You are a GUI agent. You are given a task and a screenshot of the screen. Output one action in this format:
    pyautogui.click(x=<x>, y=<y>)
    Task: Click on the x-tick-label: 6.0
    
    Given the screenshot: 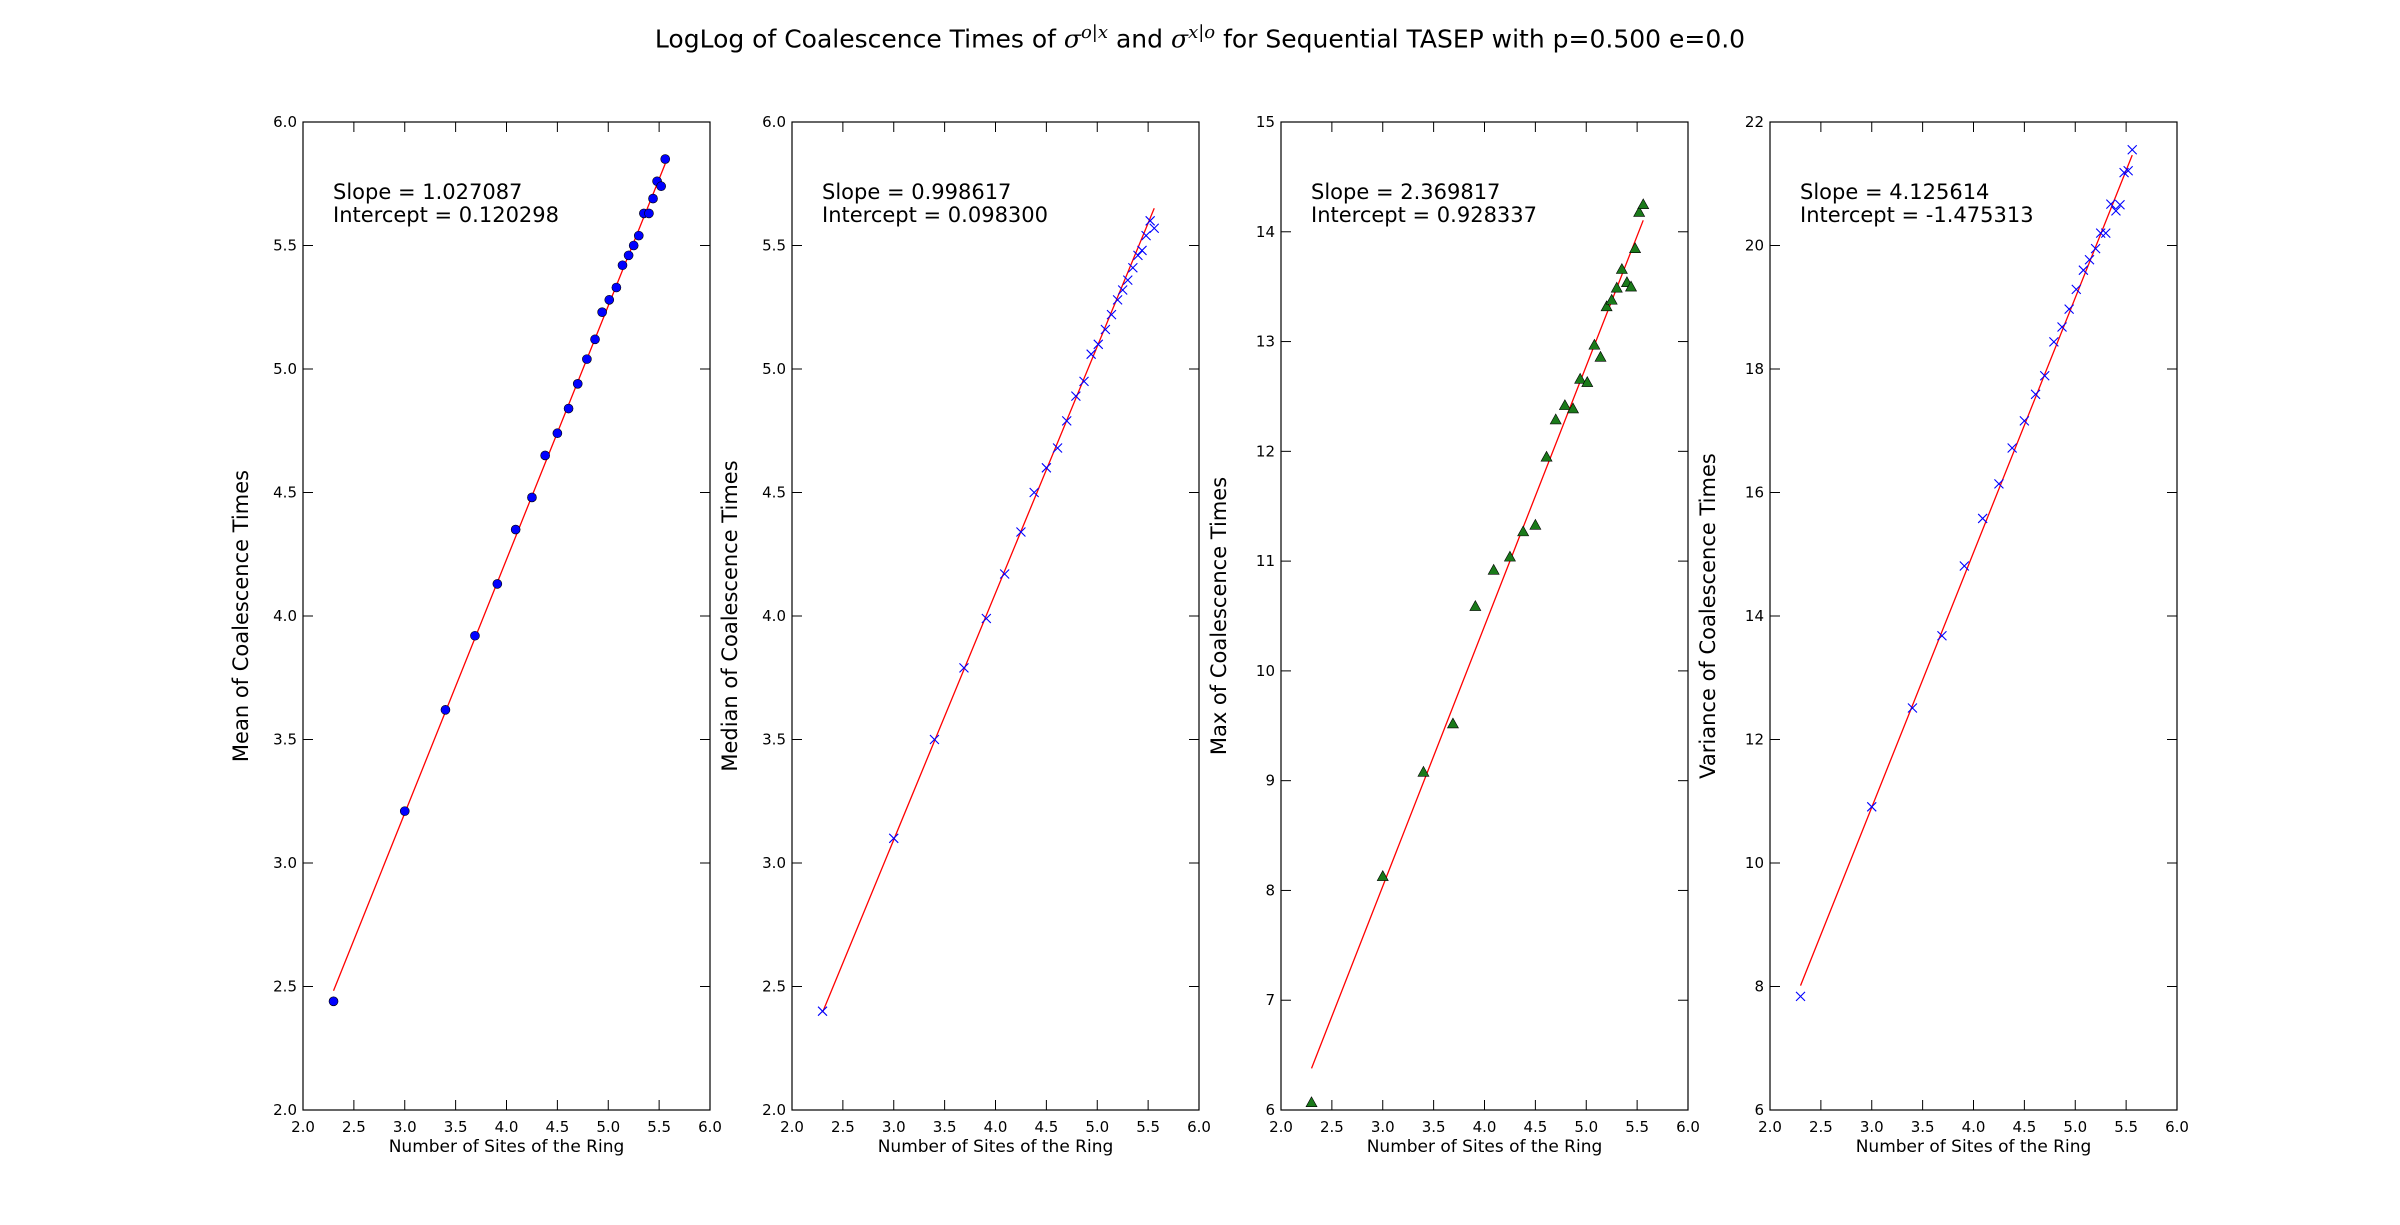 What is the action you would take?
    pyautogui.click(x=1199, y=1127)
    